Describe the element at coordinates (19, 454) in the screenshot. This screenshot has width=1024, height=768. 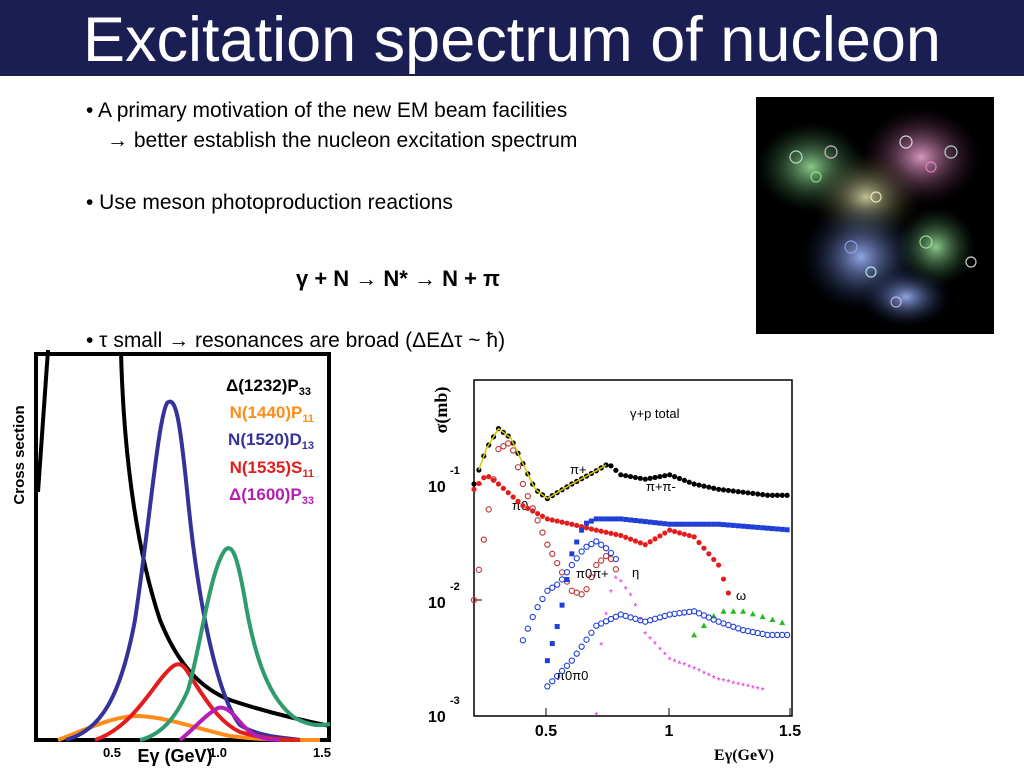
I see `left-chart-ylabel: Cross section` at that location.